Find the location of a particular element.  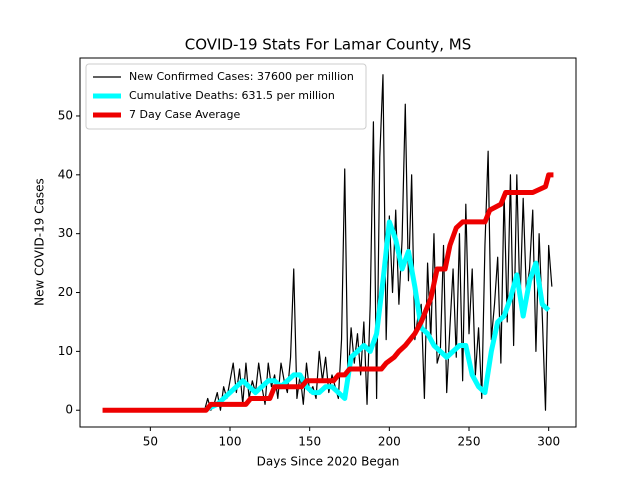

x-tick-label: 150 is located at coordinates (309, 442).